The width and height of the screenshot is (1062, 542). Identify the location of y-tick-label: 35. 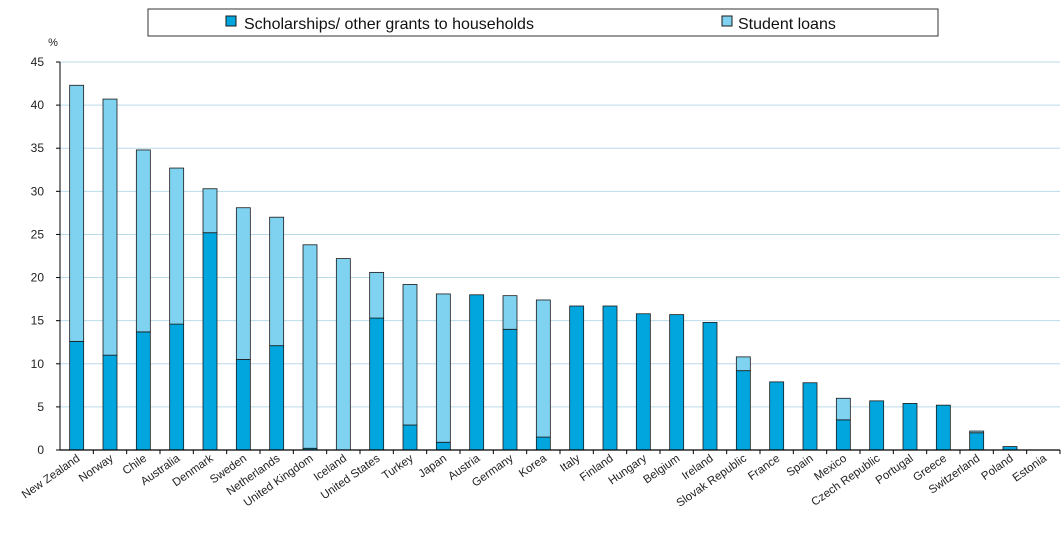
(38, 148).